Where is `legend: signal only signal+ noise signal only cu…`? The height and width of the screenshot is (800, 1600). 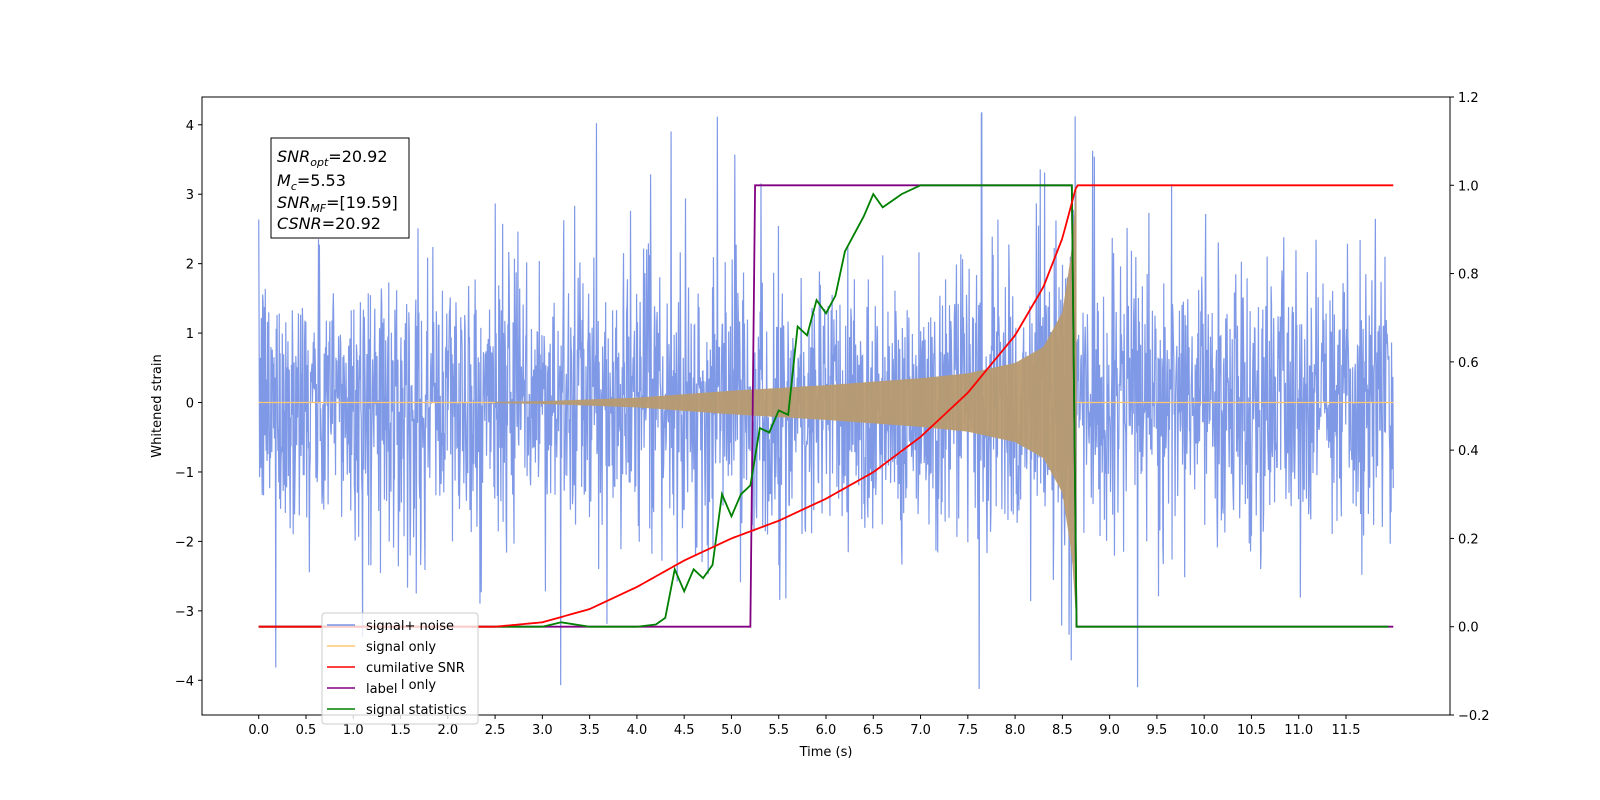
legend: signal only signal+ noise signal only cu… is located at coordinates (400, 668).